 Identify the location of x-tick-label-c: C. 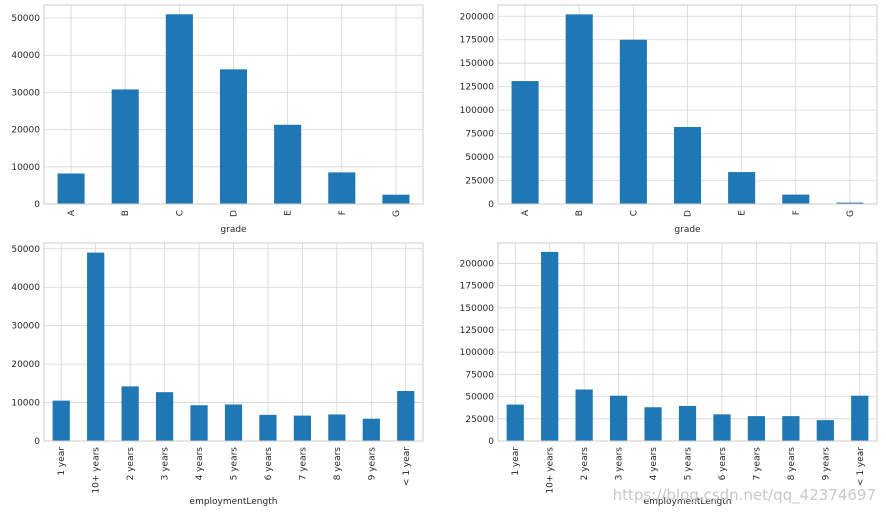
(634, 213).